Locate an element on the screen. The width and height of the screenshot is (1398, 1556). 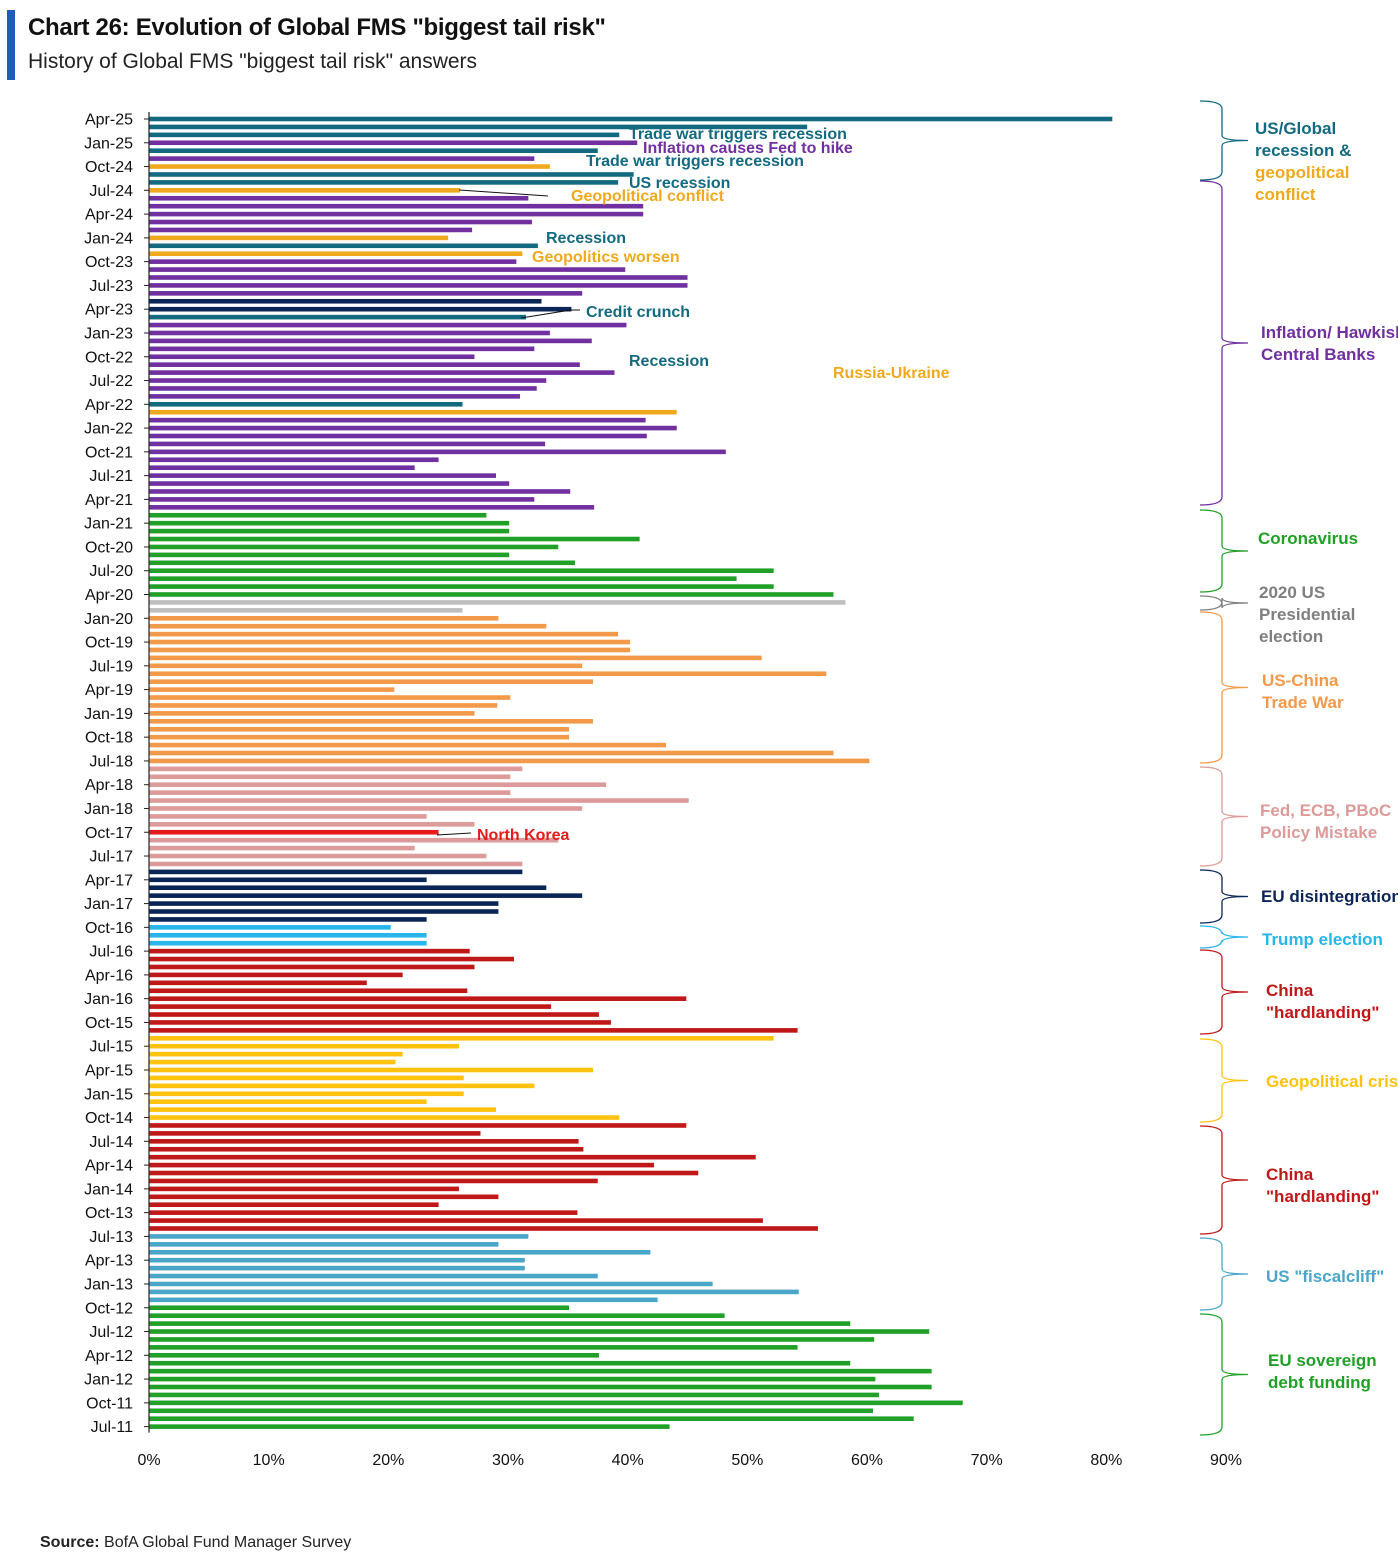
y-tick-label: Apr-18 is located at coordinates (109, 785).